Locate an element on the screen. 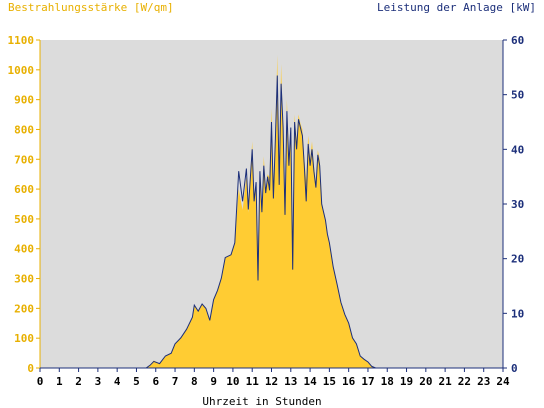  right-tick-label: 50 is located at coordinates (517, 95).